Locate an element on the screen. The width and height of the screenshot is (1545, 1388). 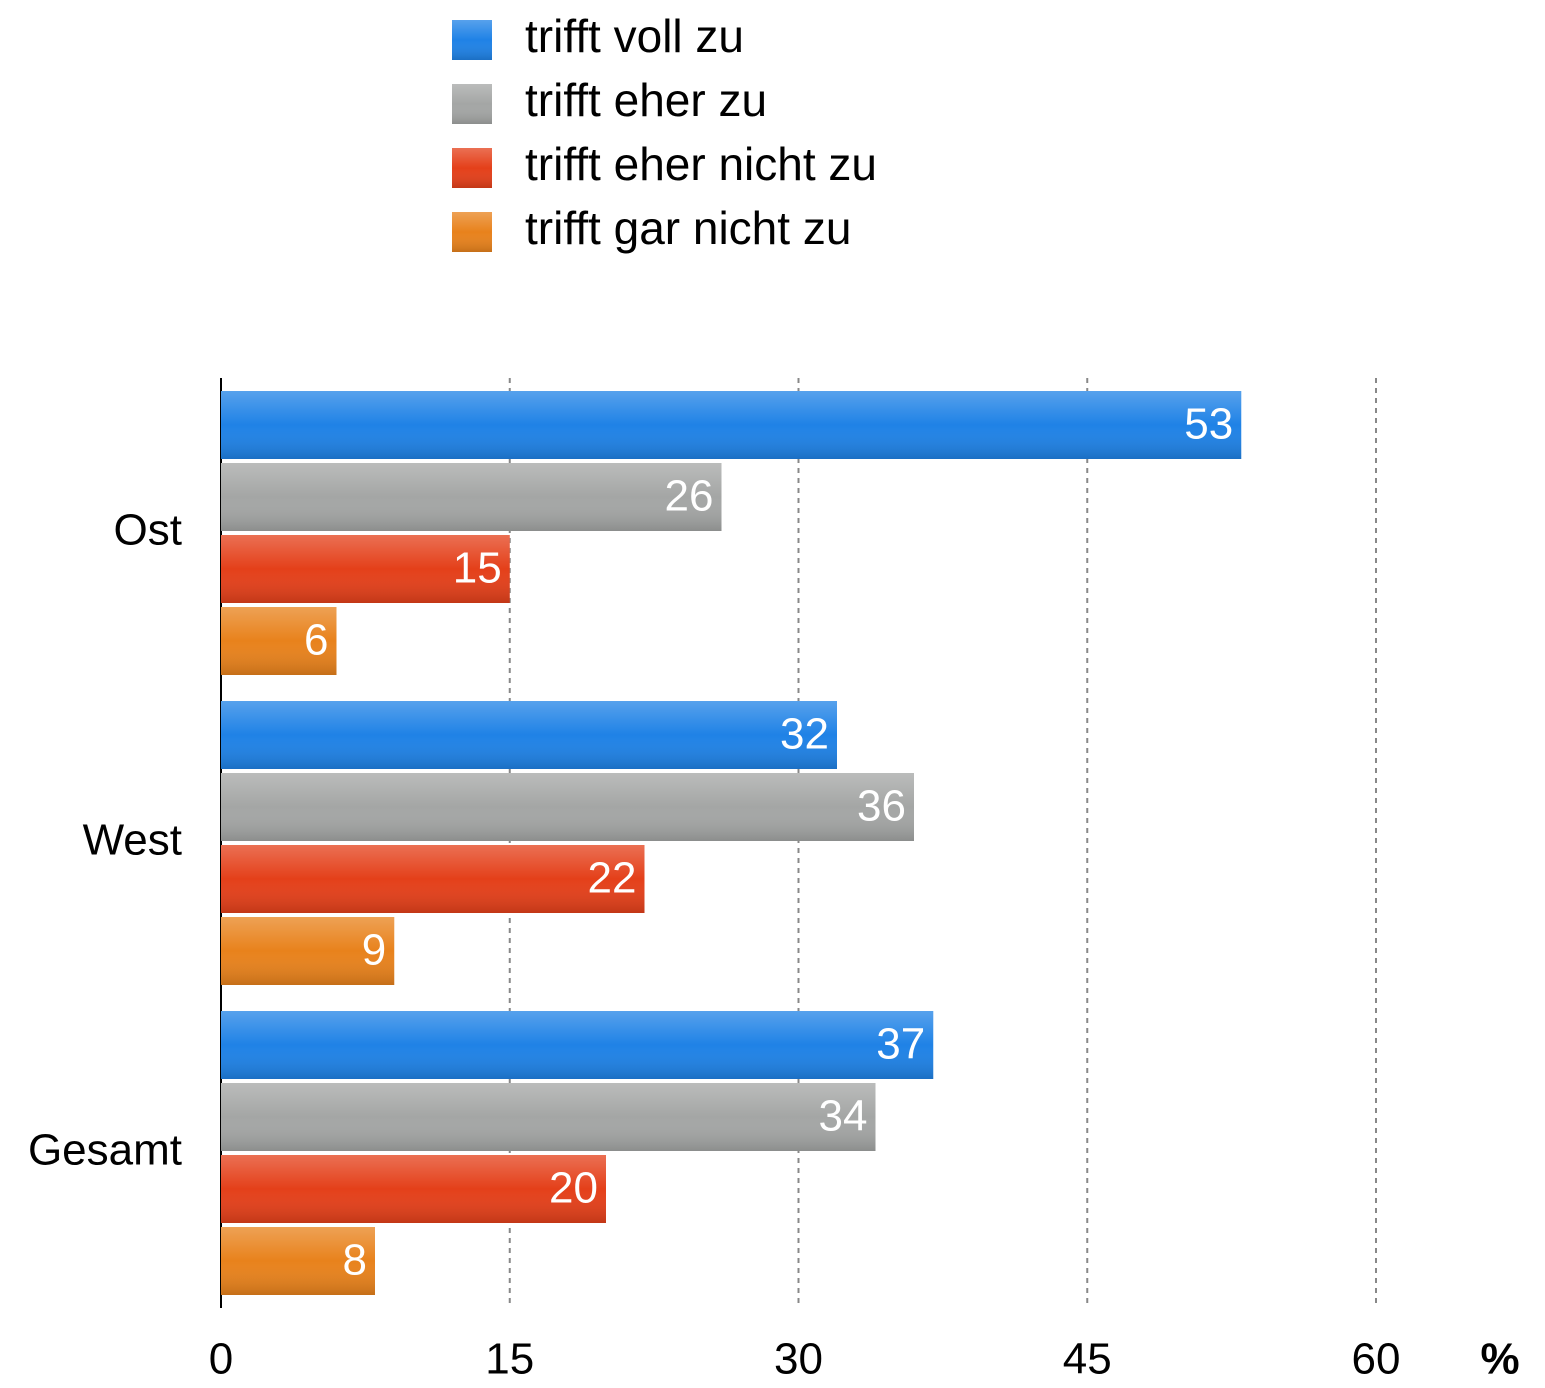
value-label: 32 is located at coordinates (804, 734).